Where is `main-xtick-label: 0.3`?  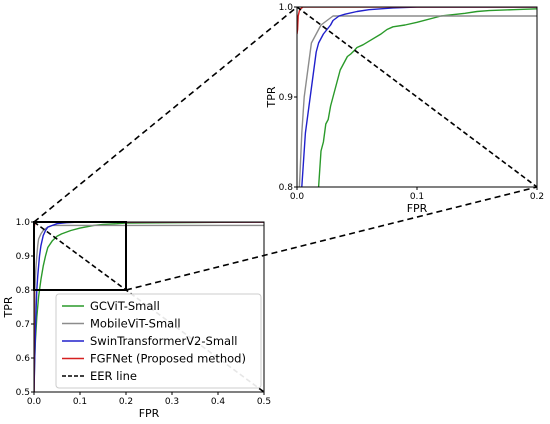 main-xtick-label: 0.3 is located at coordinates (172, 402).